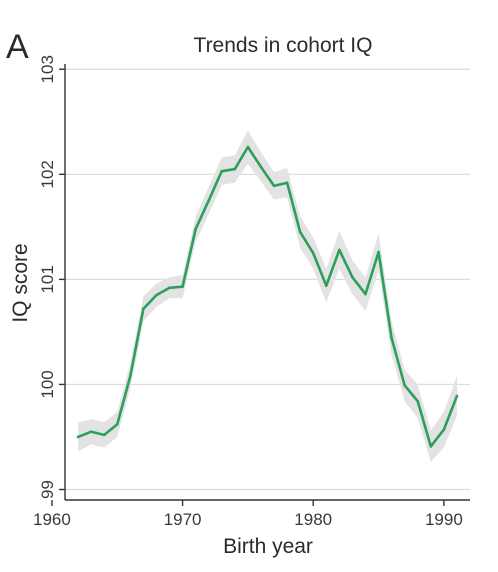  I want to click on x-tick-label: 1980, so click(313, 519).